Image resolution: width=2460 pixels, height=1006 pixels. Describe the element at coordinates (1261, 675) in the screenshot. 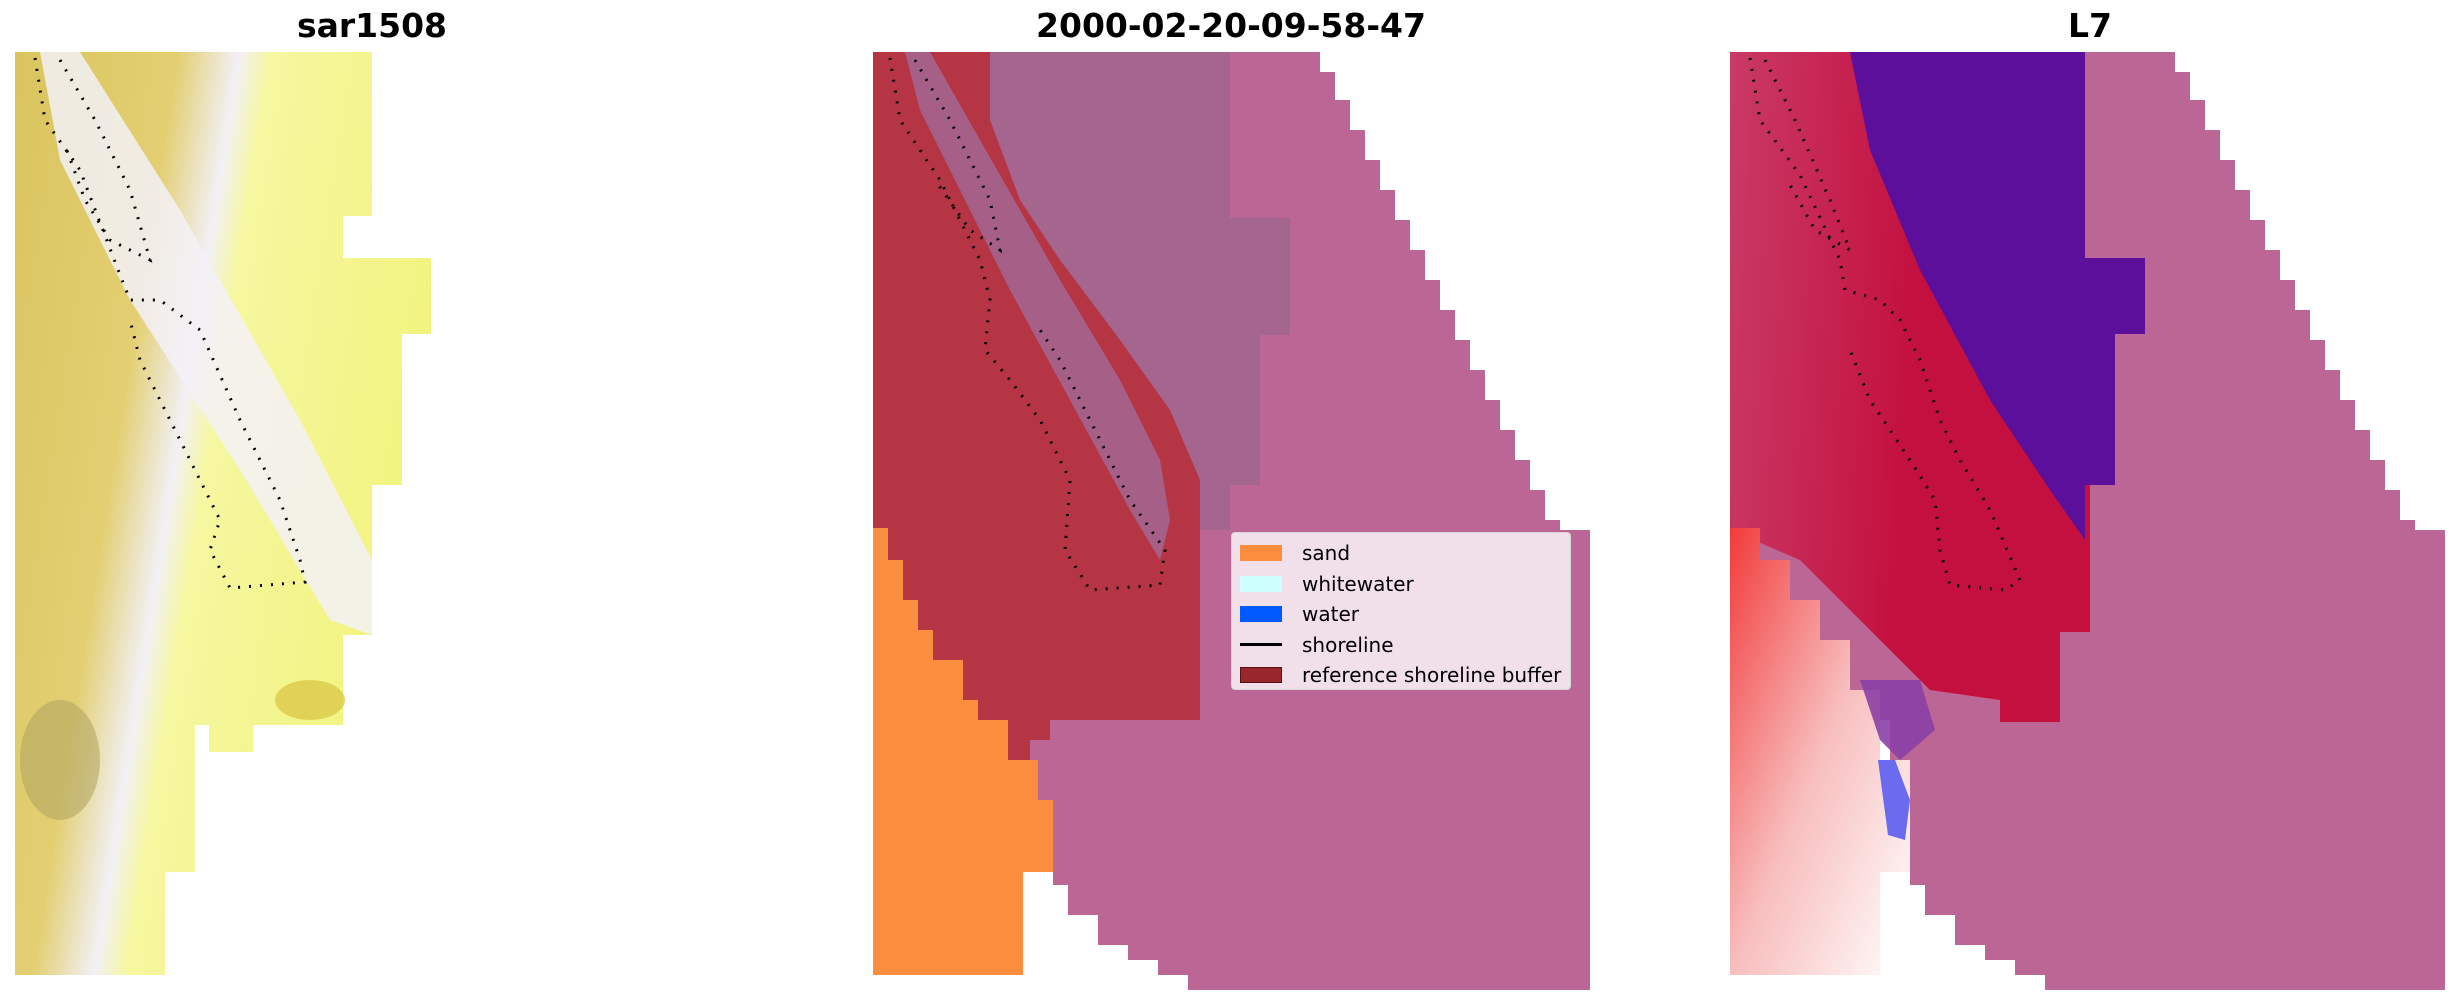

I see `buffer-swatch` at that location.